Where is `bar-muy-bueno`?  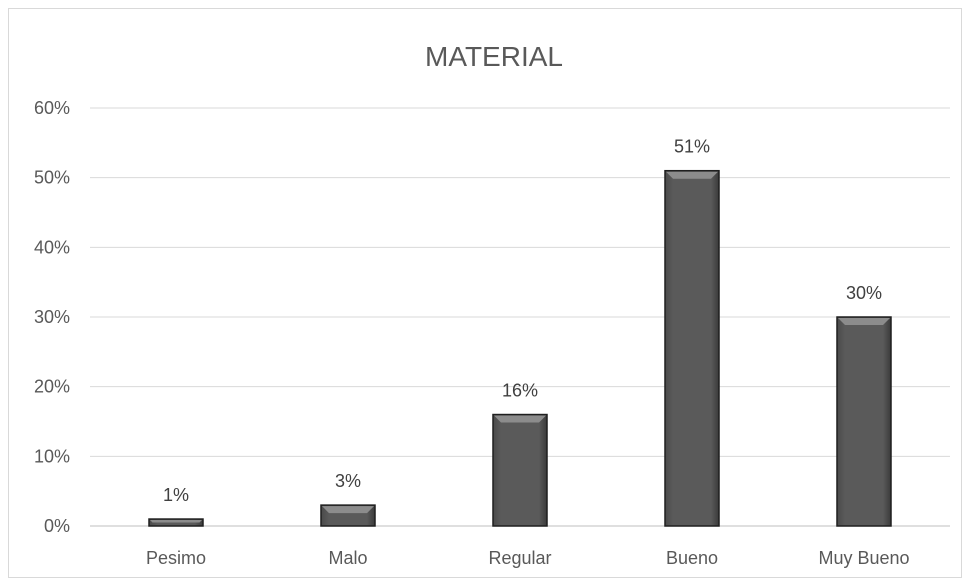 bar-muy-bueno is located at coordinates (864, 421).